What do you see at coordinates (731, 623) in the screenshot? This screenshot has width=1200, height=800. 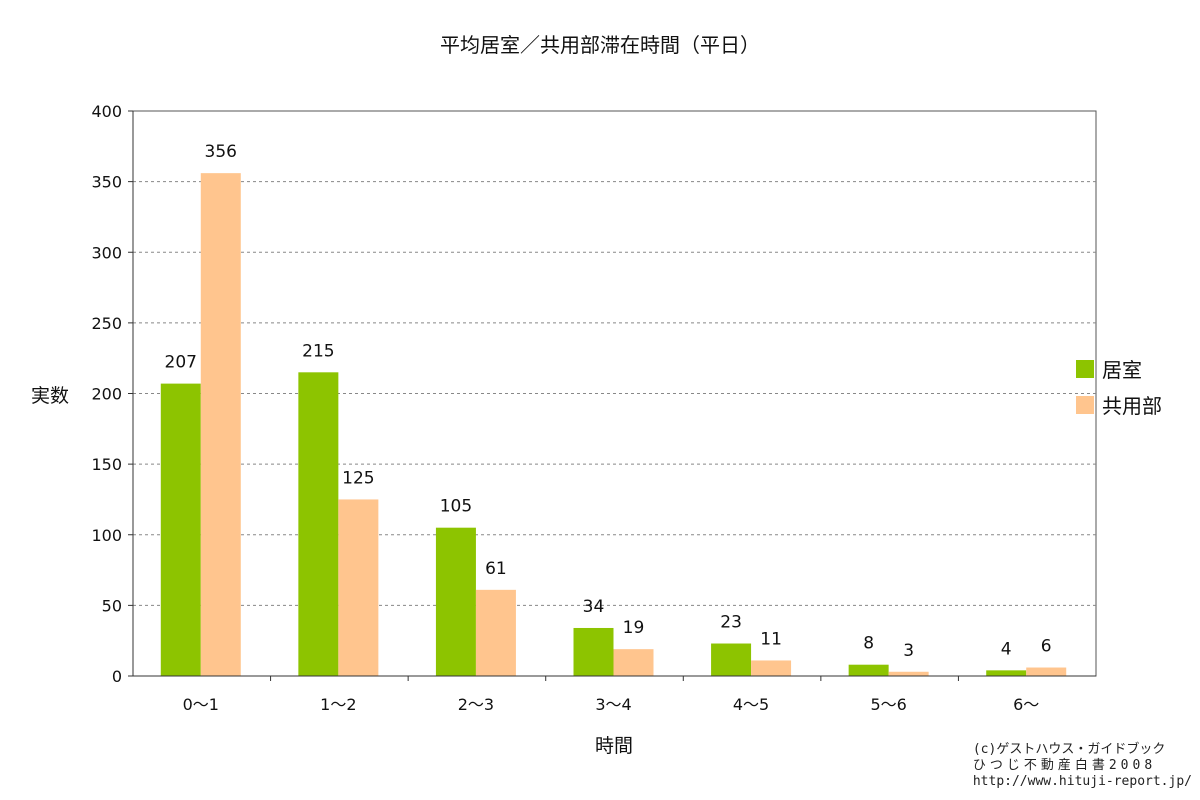 I see `data-label: 23` at bounding box center [731, 623].